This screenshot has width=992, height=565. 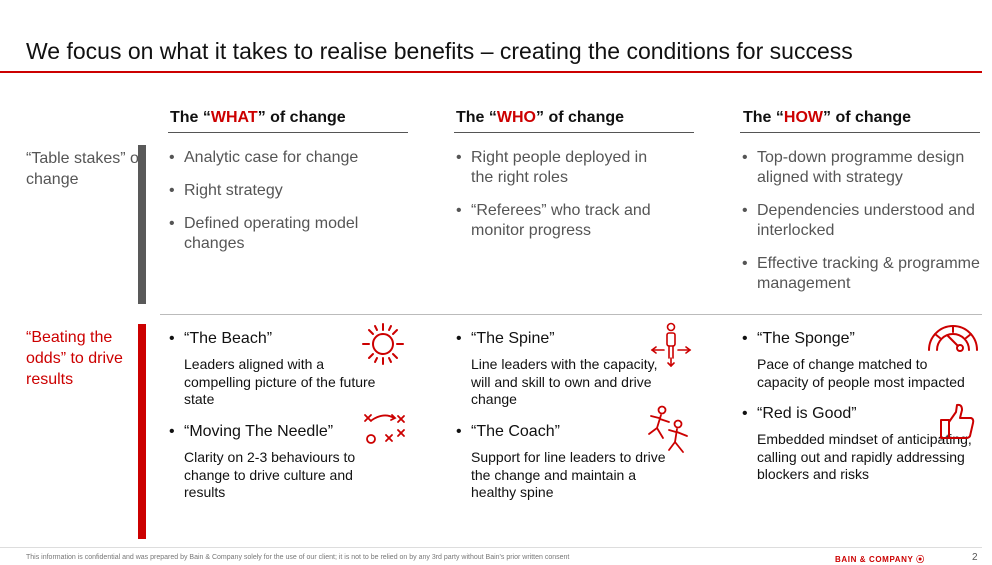 What do you see at coordinates (827, 117) in the screenshot?
I see `column-header-how: The “HOW” of change` at bounding box center [827, 117].